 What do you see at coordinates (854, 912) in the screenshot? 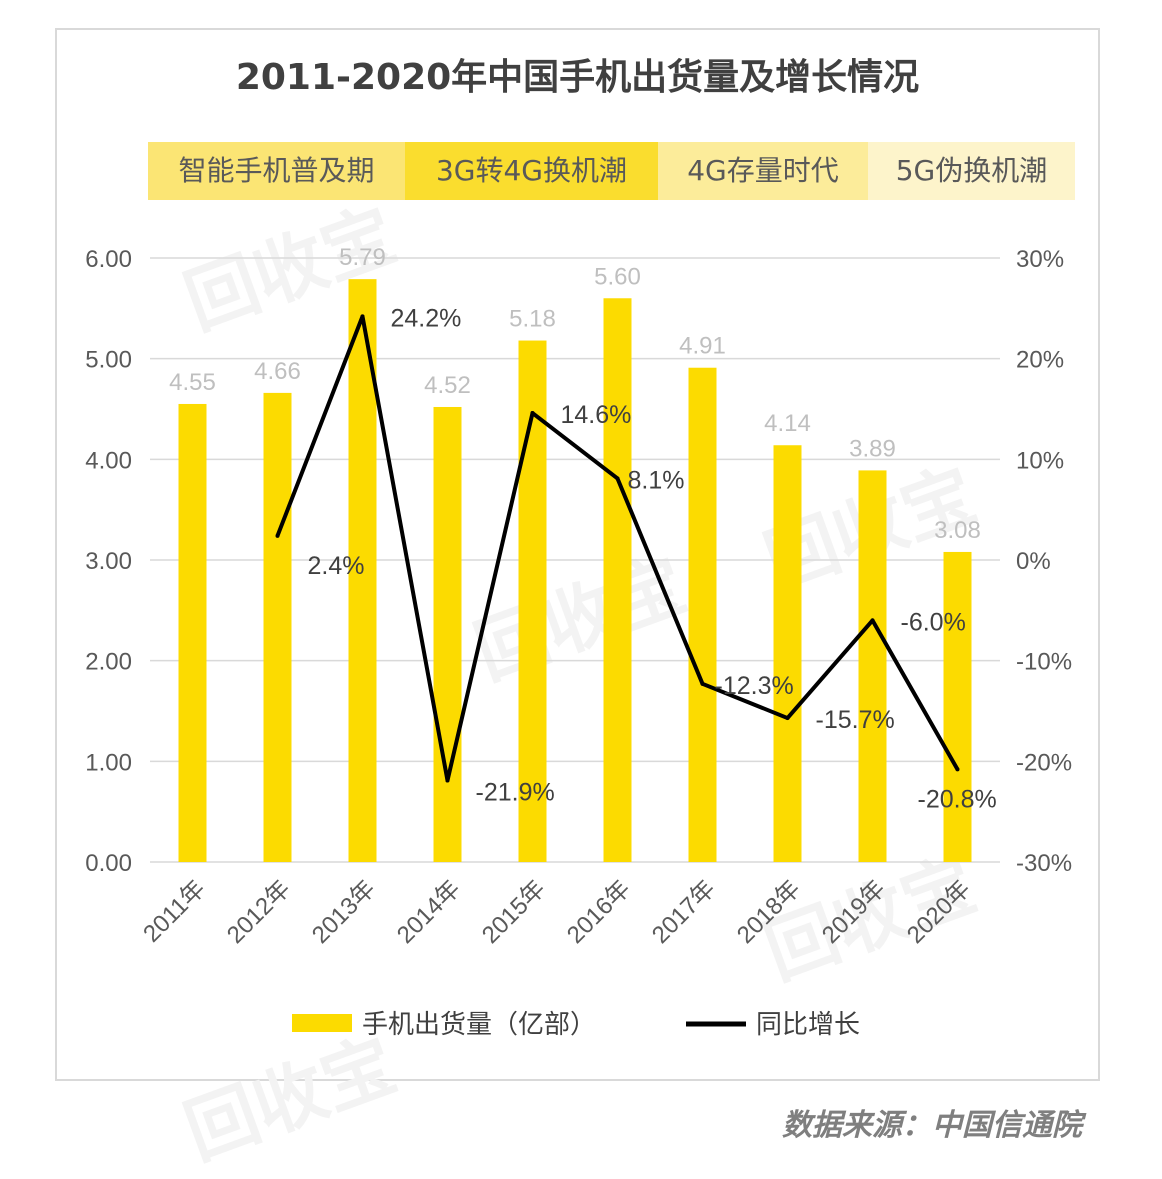
I see `x-tick-label: 2019年` at bounding box center [854, 912].